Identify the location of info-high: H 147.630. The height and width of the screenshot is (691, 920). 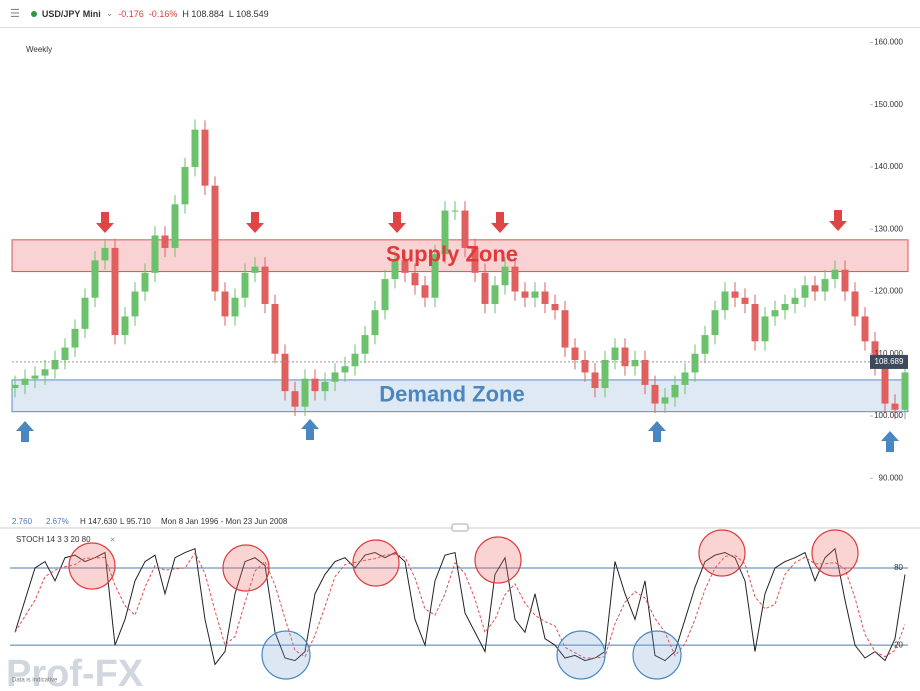
(98, 521).